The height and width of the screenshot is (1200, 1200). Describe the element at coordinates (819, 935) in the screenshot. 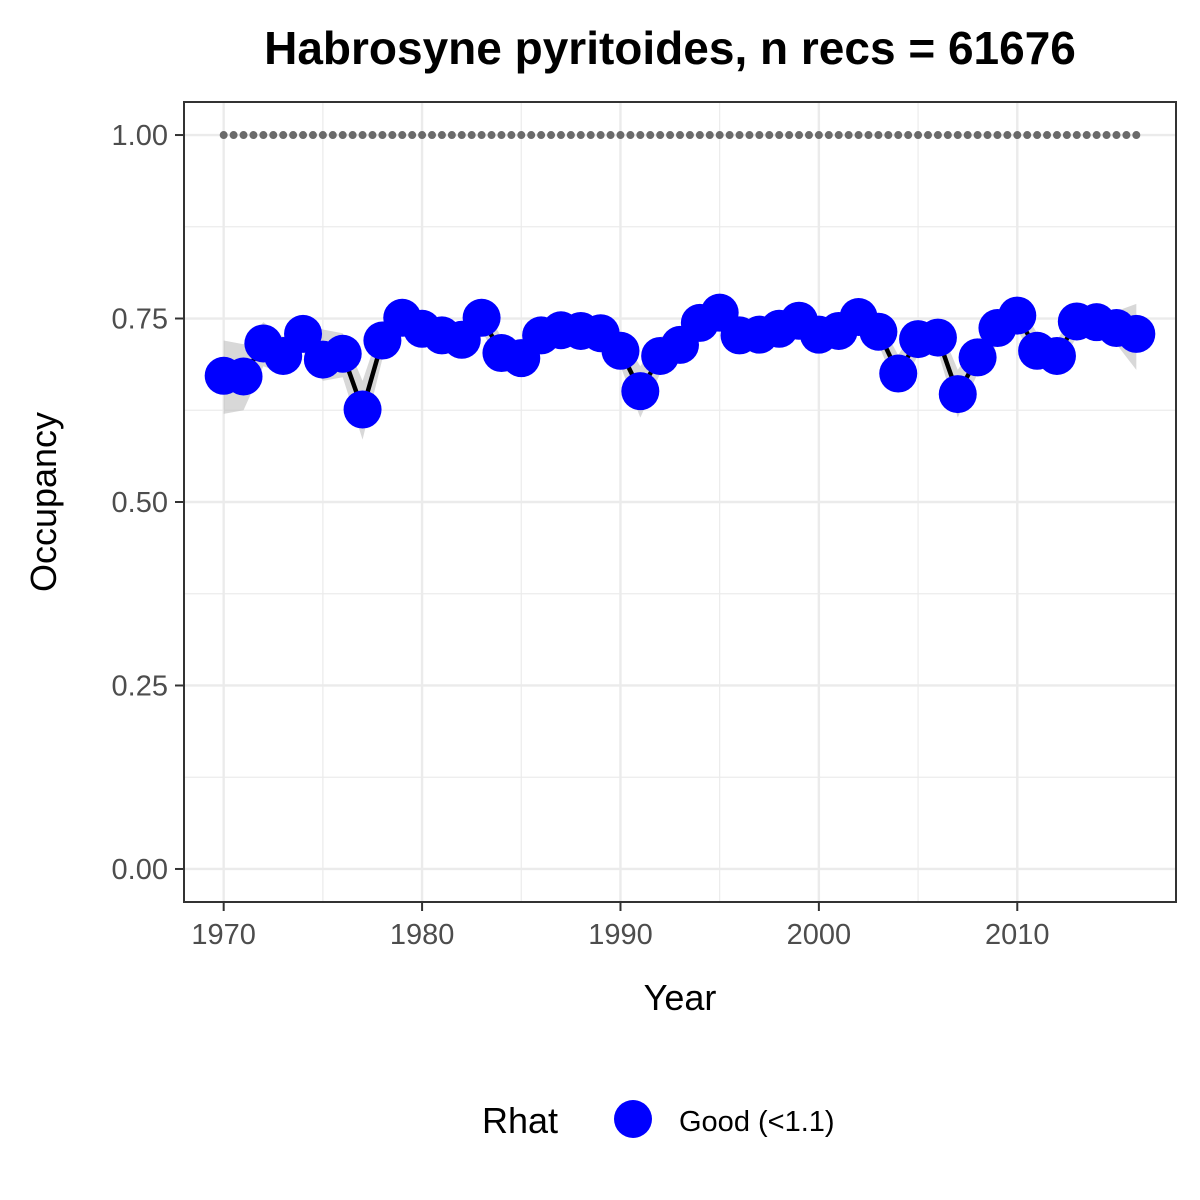

I see `x-tick-label: 2000` at that location.